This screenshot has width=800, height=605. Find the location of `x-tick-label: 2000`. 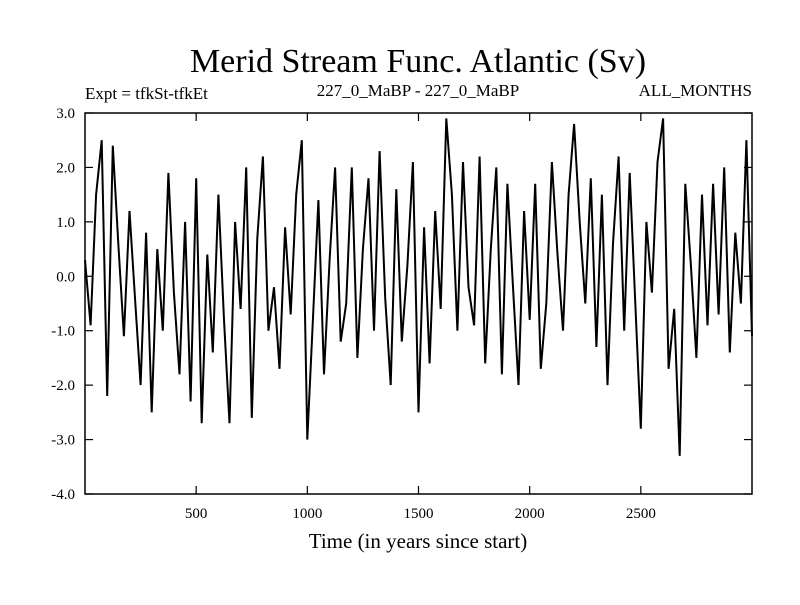

x-tick-label: 2000 is located at coordinates (530, 514).